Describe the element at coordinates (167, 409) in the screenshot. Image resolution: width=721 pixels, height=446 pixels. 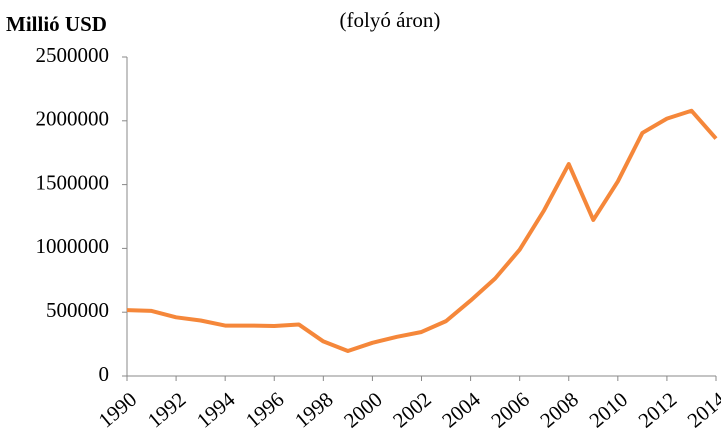
I see `x-tick-label: 1992` at that location.